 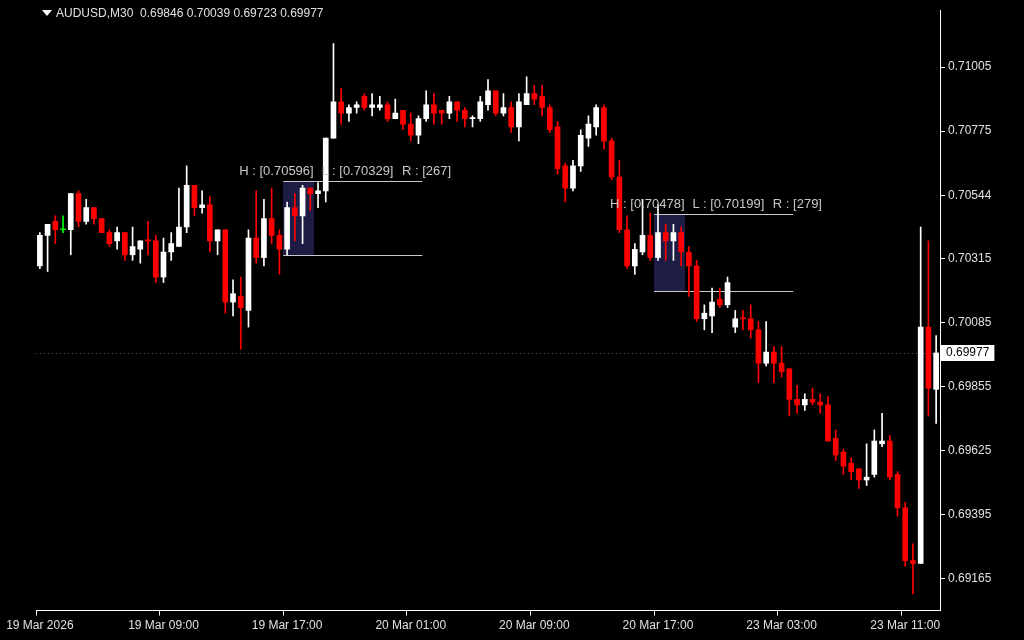 What do you see at coordinates (782, 625) in the screenshot?
I see `x-tick-label: 23 Mar 03:00` at bounding box center [782, 625].